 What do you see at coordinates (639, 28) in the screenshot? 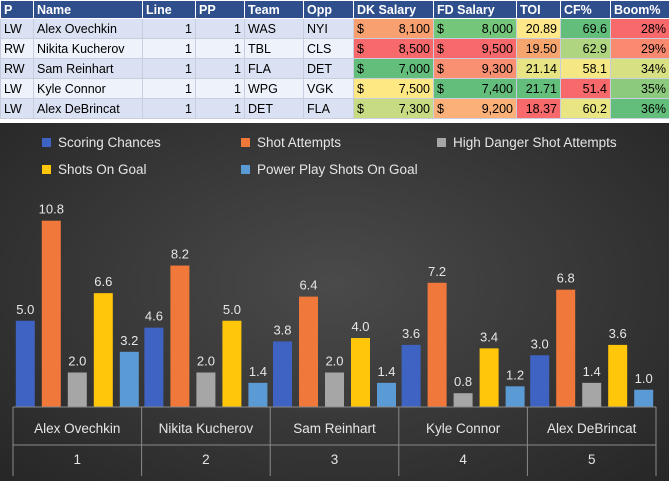
I see `boom-percent-cell: 28%` at bounding box center [639, 28].